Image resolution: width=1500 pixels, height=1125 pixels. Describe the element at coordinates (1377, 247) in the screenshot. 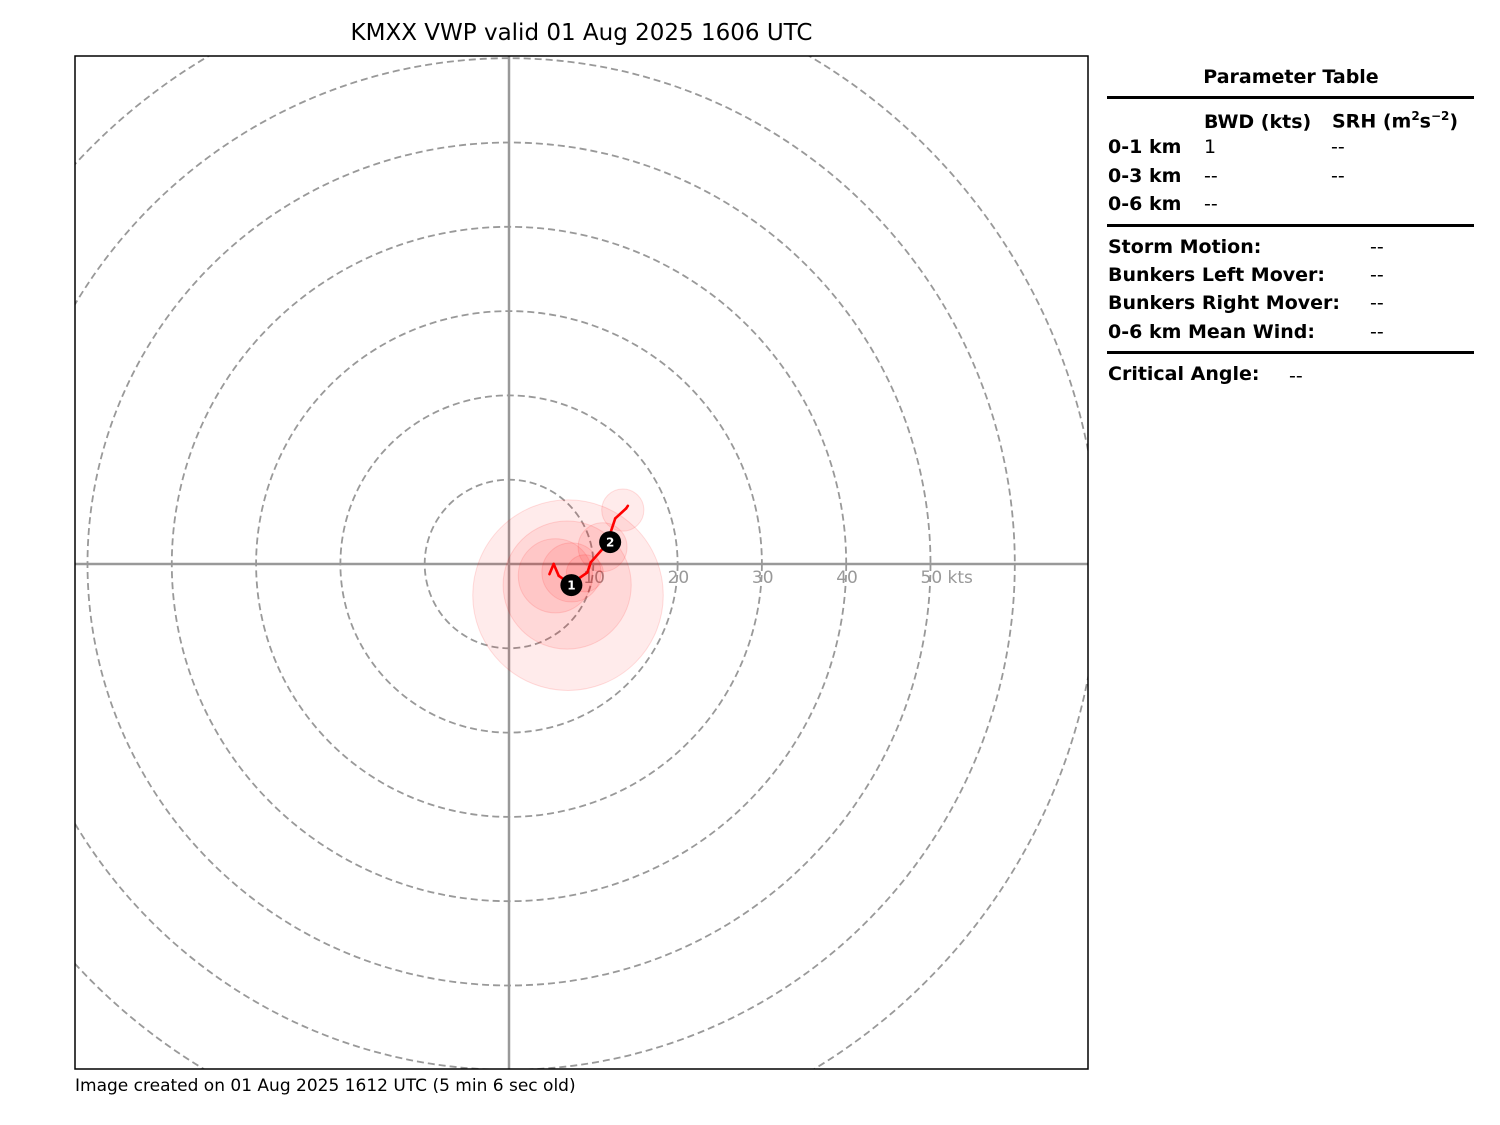

I see `storm-motion-value: --` at that location.